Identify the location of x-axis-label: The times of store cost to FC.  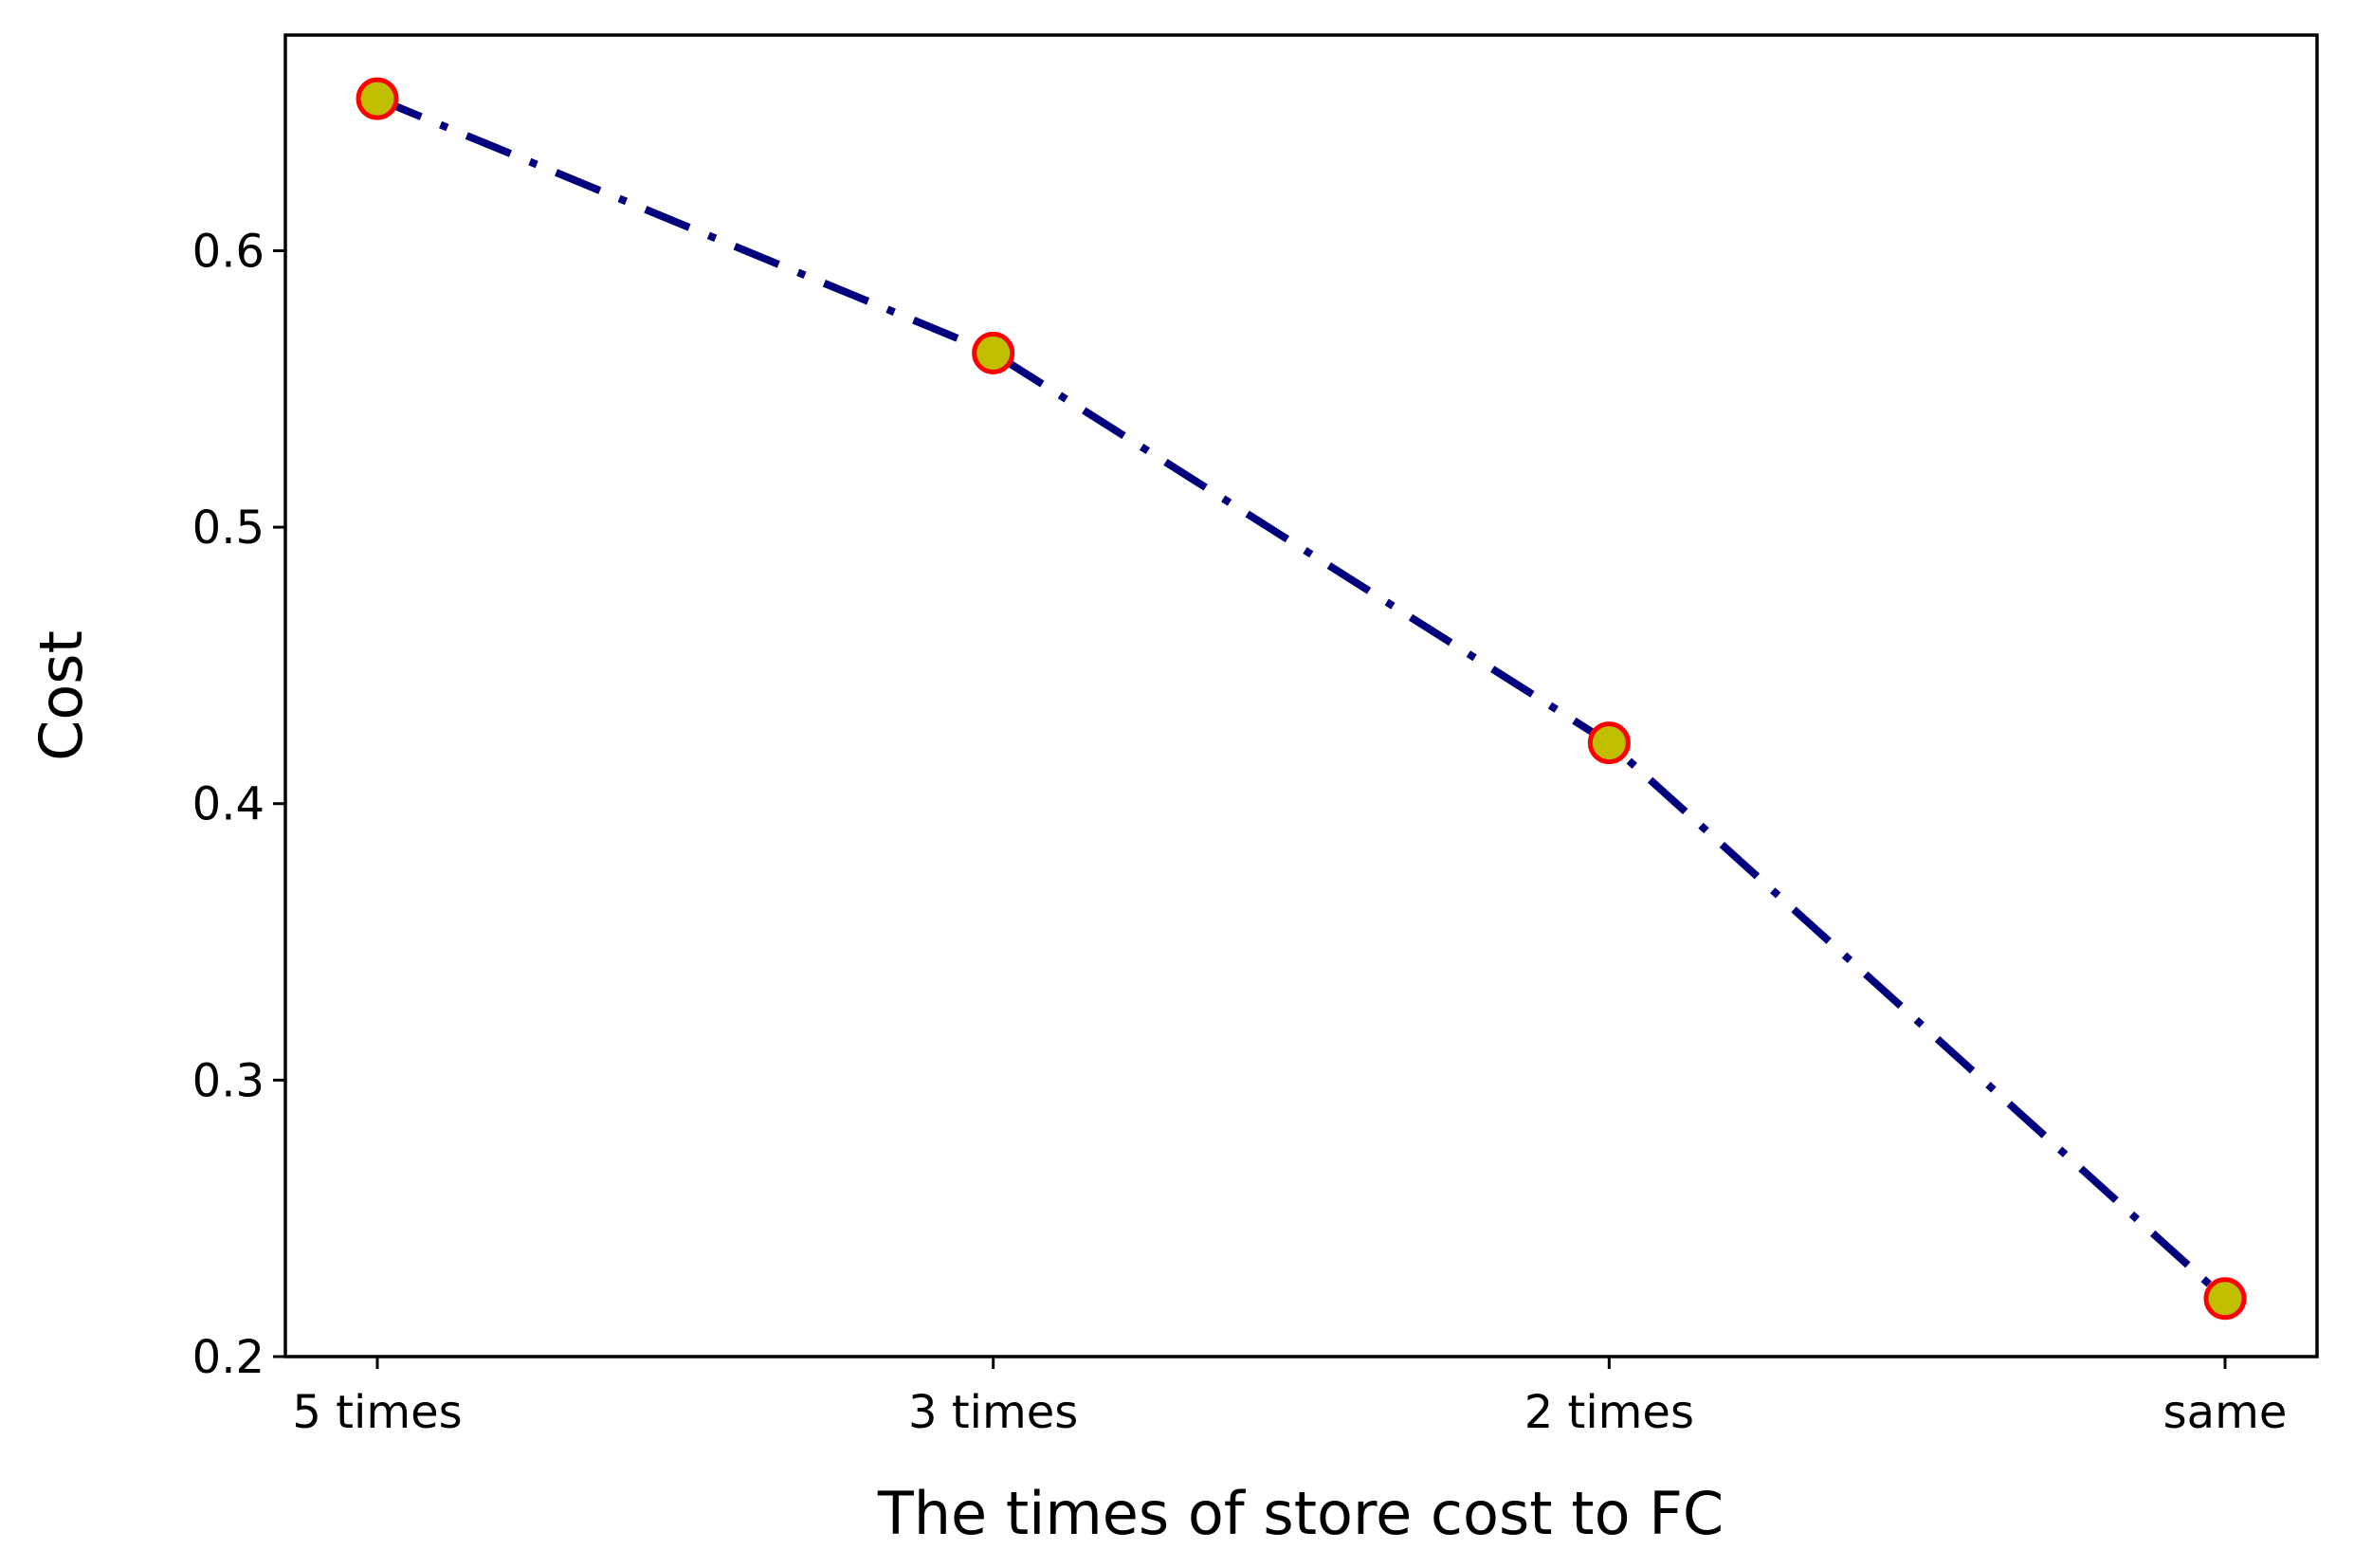
(1300, 1513).